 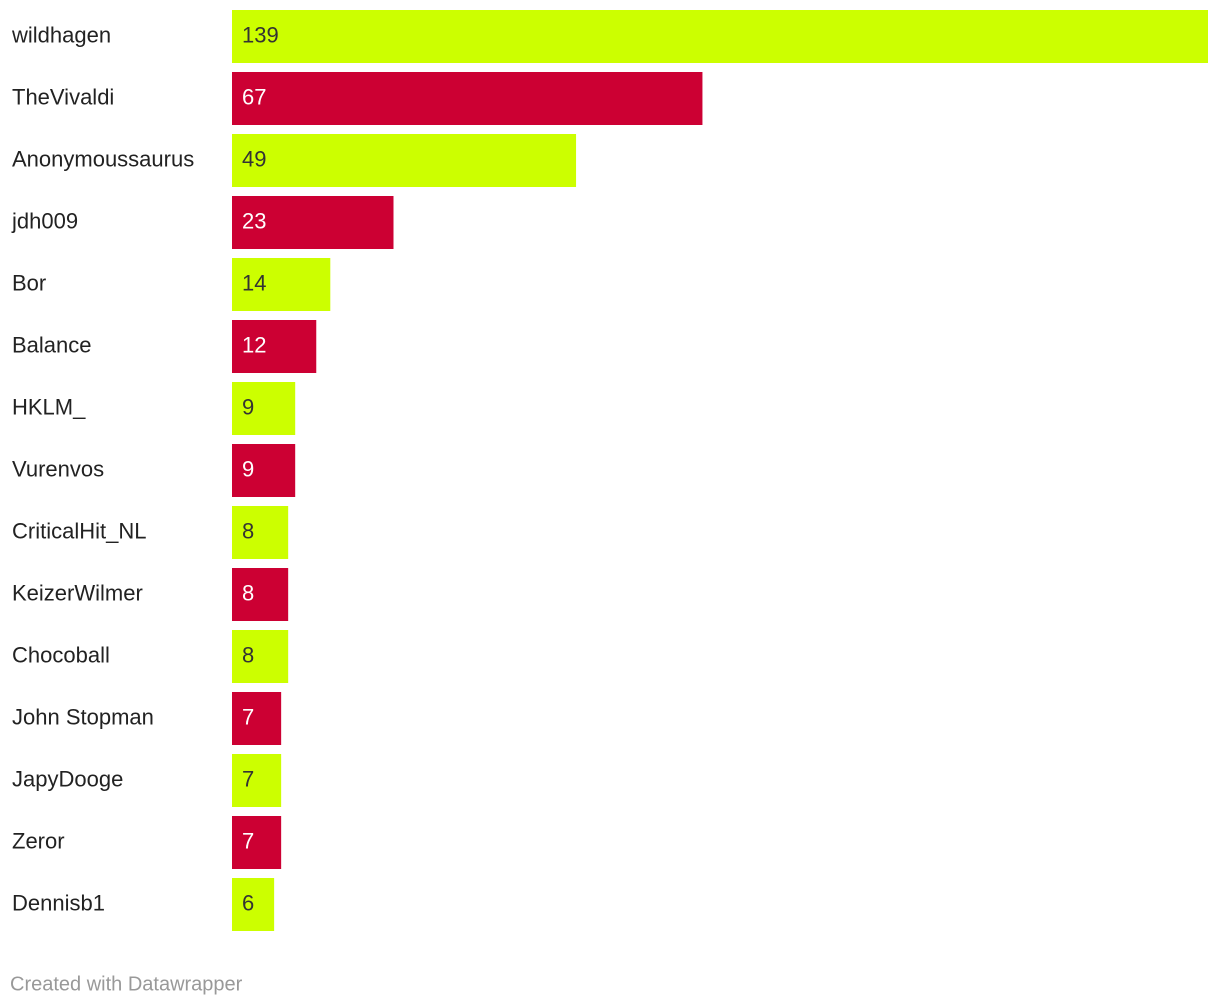 I want to click on category-label: wildhagen, so click(x=61, y=34).